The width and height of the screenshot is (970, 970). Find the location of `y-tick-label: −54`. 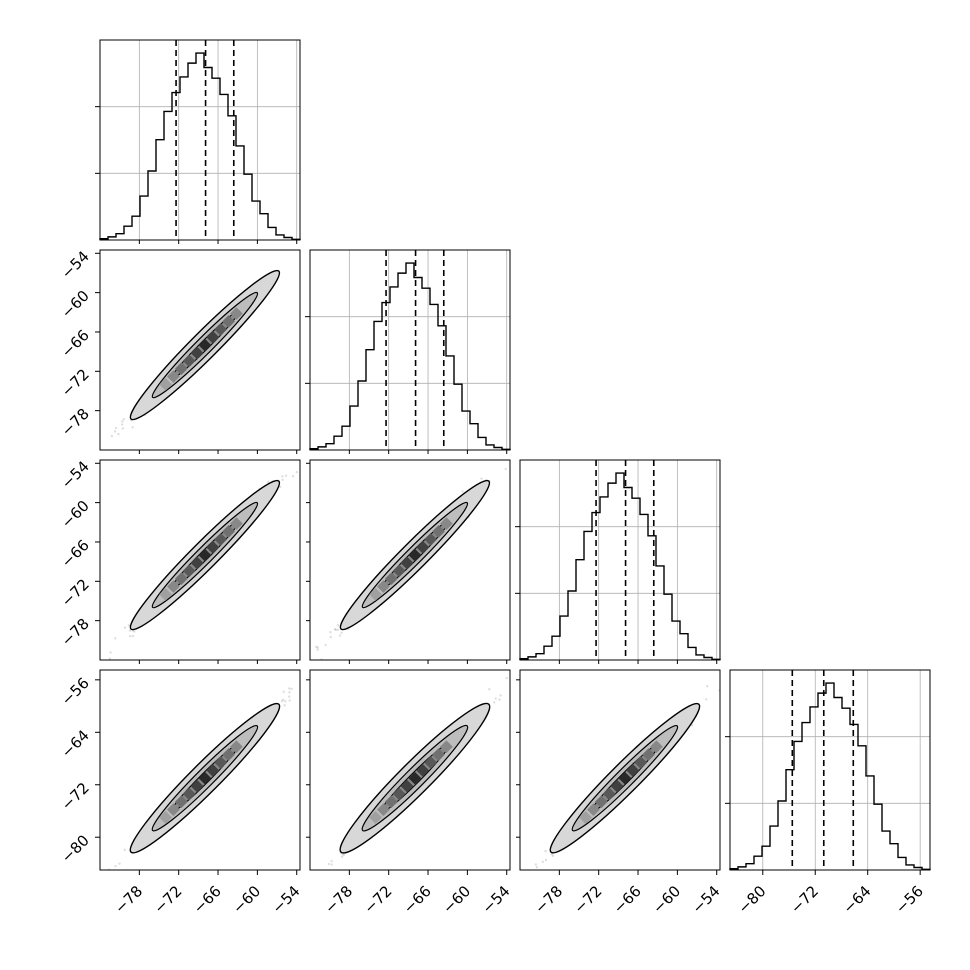

y-tick-label: −54 is located at coordinates (75, 264).